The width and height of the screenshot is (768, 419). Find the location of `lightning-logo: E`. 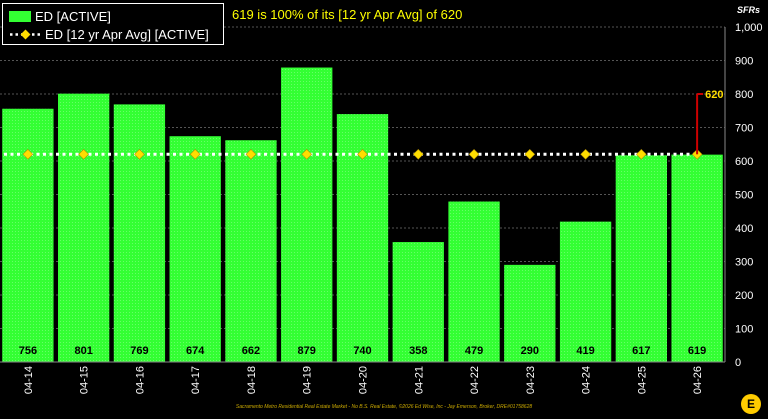

lightning-logo: E is located at coordinates (751, 404).